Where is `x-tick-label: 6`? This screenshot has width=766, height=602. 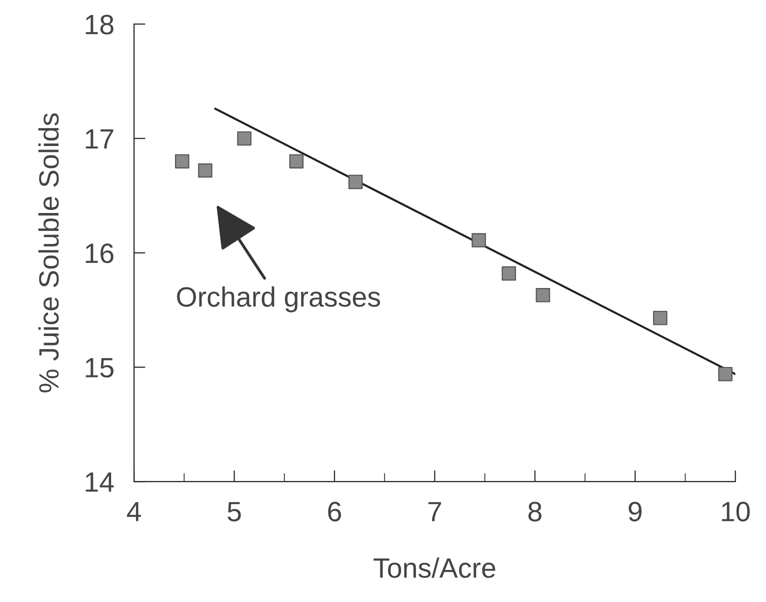 x-tick-label: 6 is located at coordinates (334, 512).